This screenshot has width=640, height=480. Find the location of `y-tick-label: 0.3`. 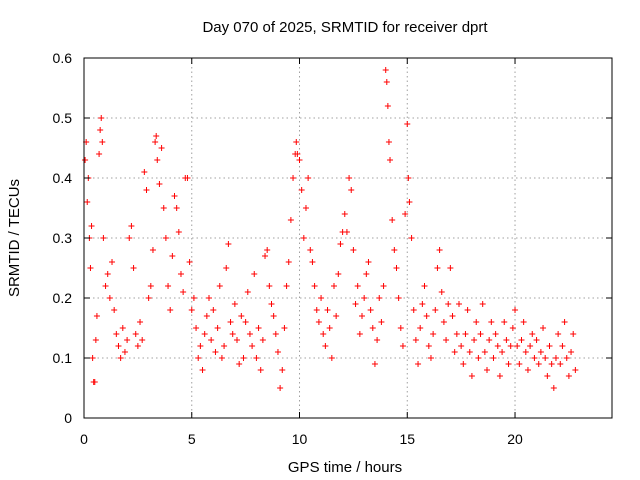

y-tick-label: 0.3 is located at coordinates (63, 238).